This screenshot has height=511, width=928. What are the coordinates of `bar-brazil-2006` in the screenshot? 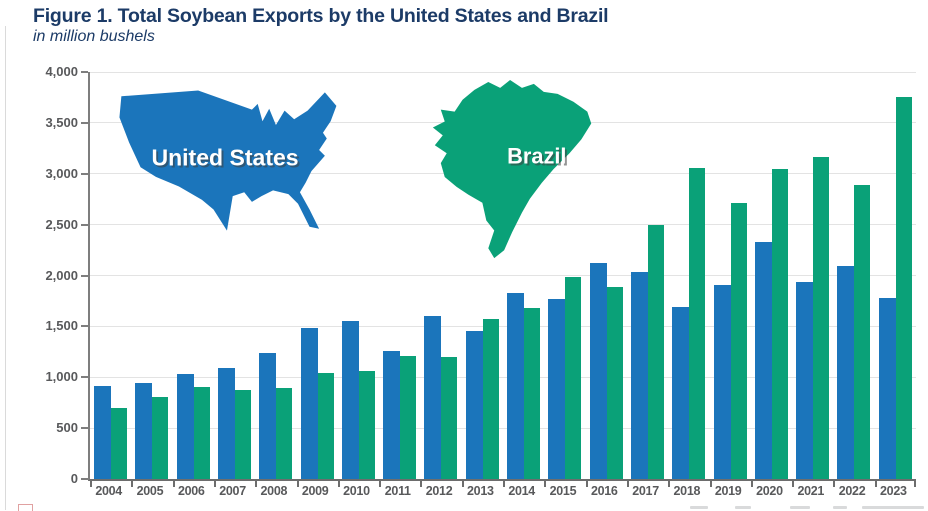 It's located at (201, 433).